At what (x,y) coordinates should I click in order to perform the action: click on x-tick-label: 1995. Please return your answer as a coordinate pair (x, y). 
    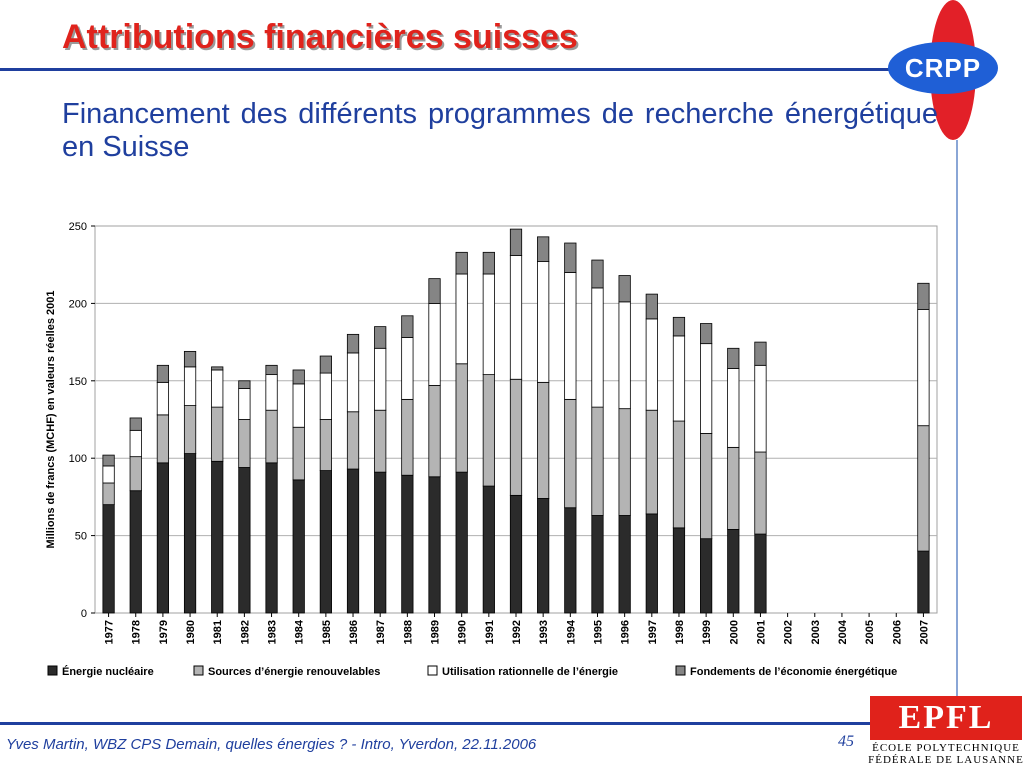
    Looking at the image, I should click on (598, 632).